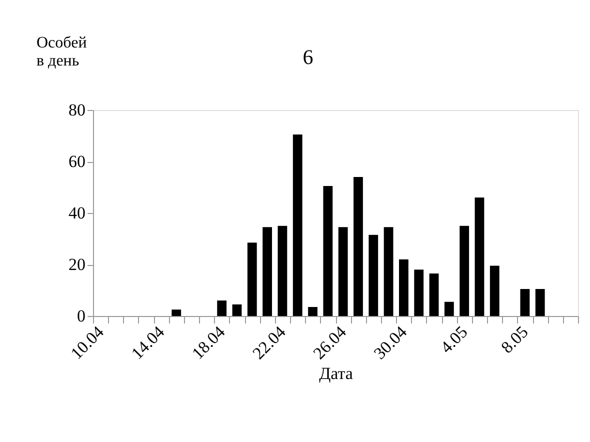 The image size is (590, 442). What do you see at coordinates (62, 52) in the screenshot?
I see `y-axis-title: Особей в день` at bounding box center [62, 52].